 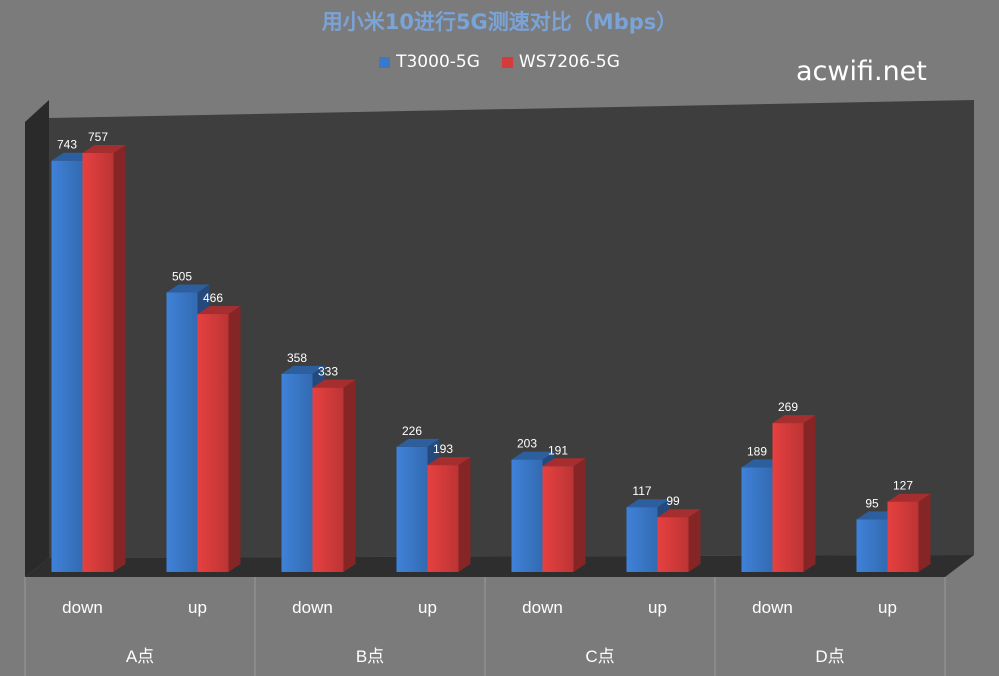 What do you see at coordinates (98, 137) in the screenshot?
I see `data-label-2-1: 757` at bounding box center [98, 137].